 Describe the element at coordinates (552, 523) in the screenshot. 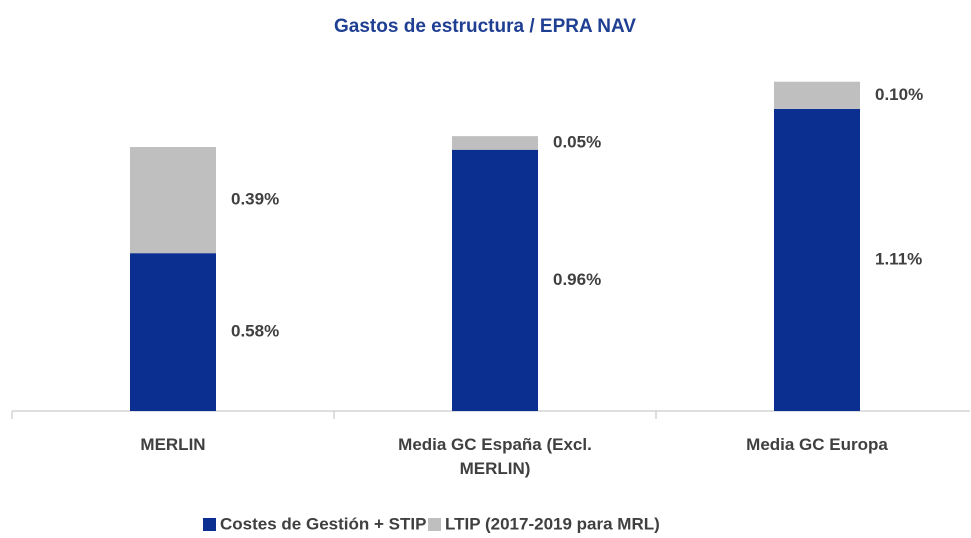

I see `legend-label: LTIP (2017-2019 para MRL)` at that location.